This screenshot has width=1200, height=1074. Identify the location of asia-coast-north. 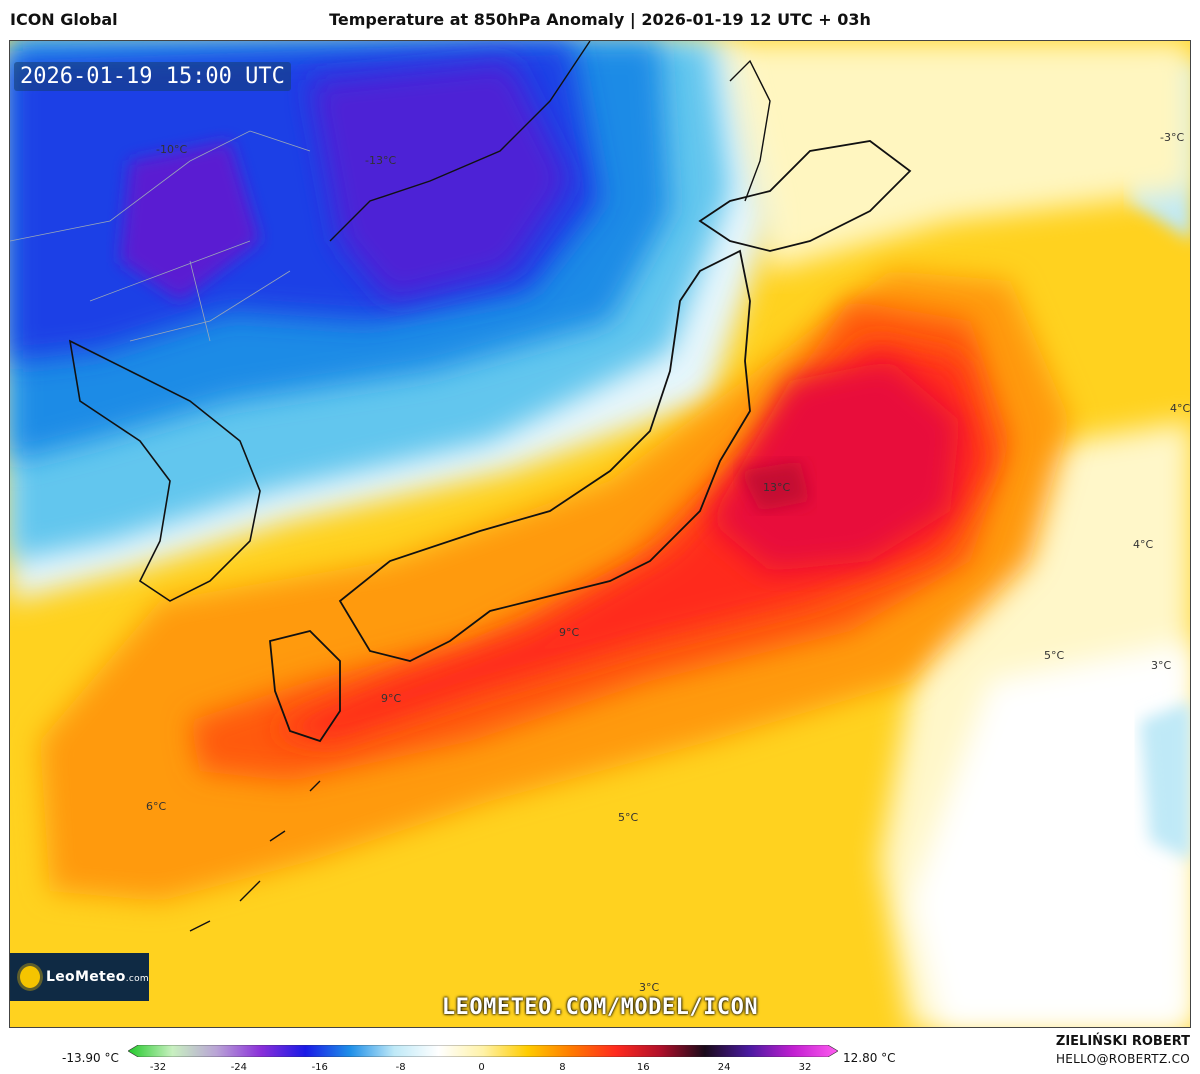
(460, 141).